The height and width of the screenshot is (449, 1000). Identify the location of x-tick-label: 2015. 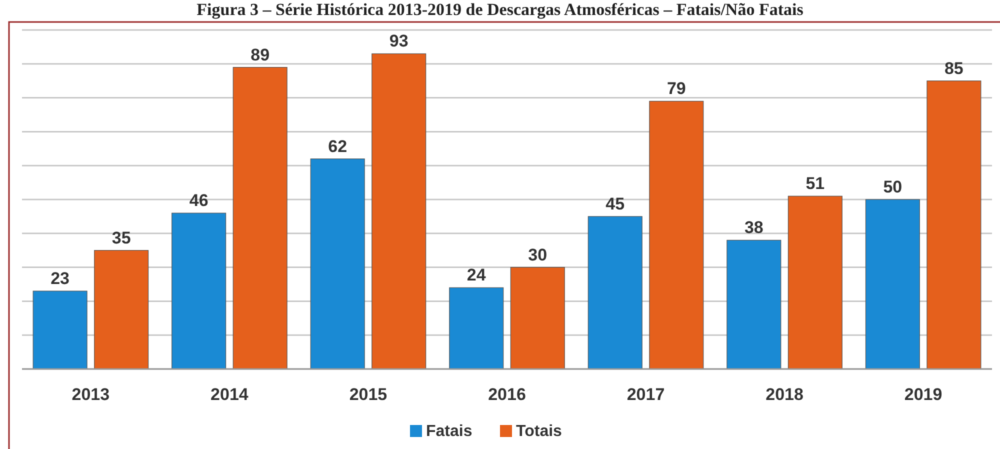
(368, 394).